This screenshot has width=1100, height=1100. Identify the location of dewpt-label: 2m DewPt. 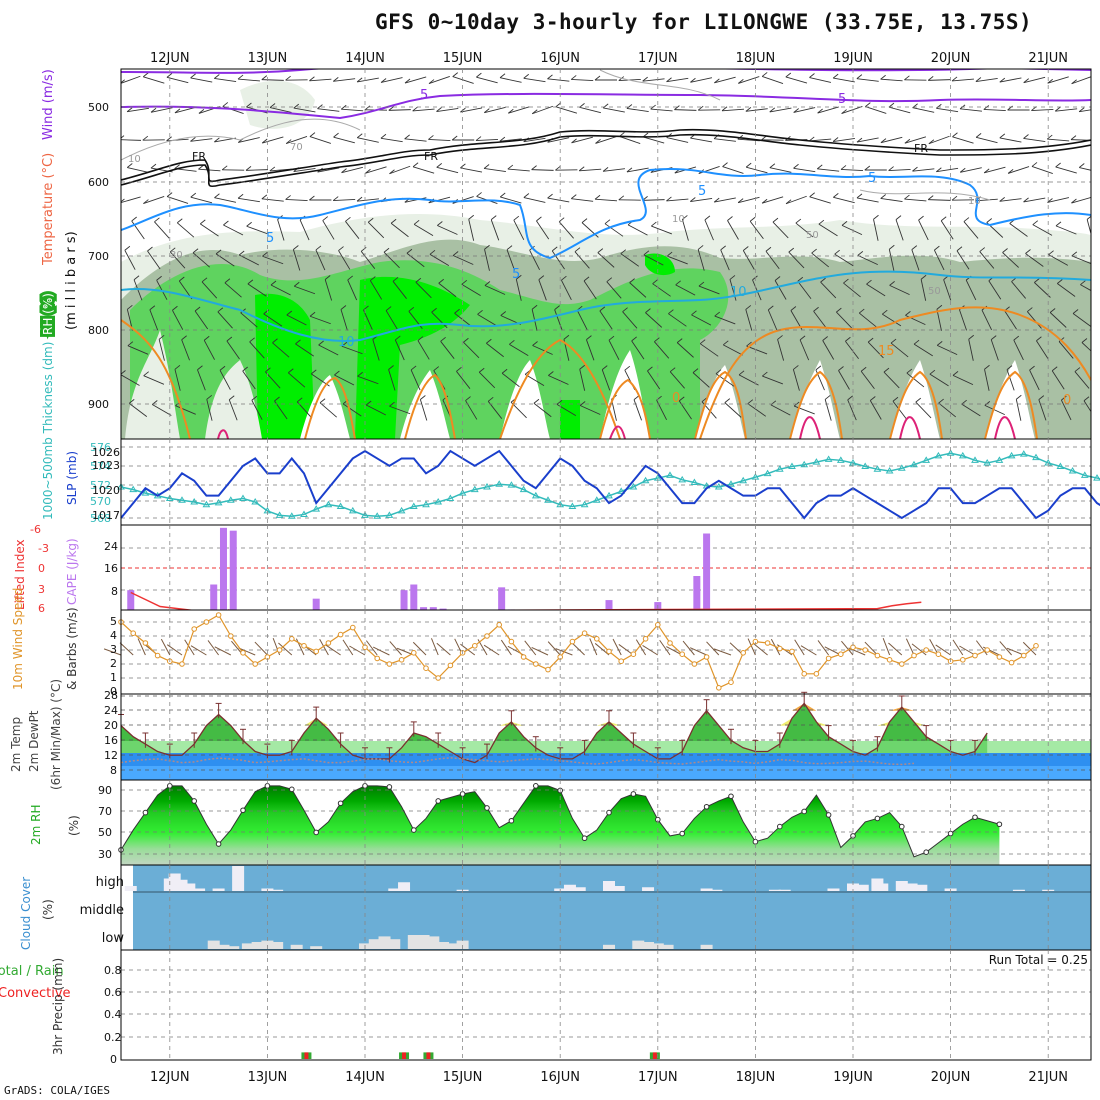
(34, 741).